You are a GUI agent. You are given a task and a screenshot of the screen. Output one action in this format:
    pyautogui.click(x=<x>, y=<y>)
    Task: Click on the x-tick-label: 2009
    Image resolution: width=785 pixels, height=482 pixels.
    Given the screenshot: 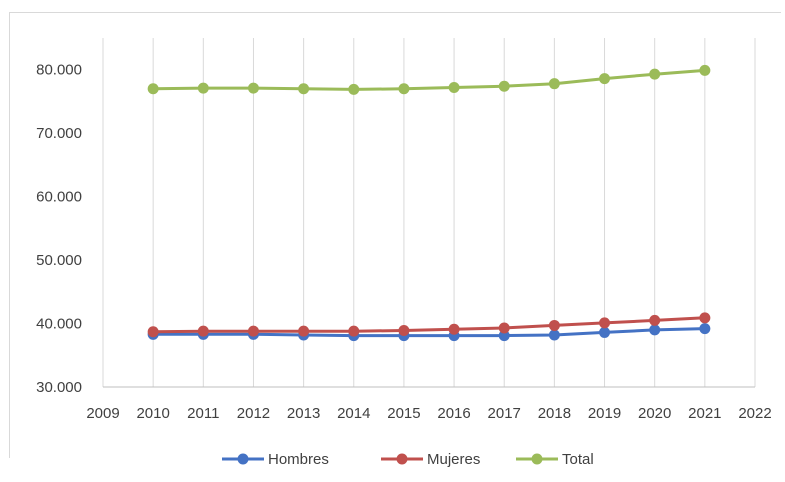 What is the action you would take?
    pyautogui.click(x=102, y=413)
    